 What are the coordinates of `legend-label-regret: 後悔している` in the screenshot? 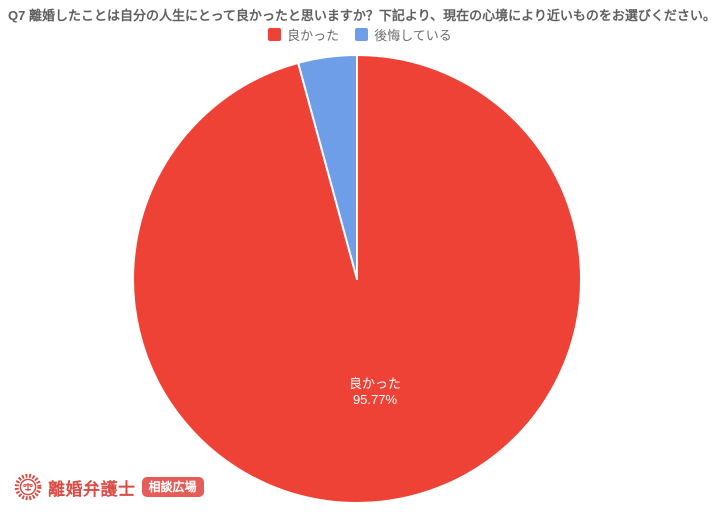 It's located at (413, 35).